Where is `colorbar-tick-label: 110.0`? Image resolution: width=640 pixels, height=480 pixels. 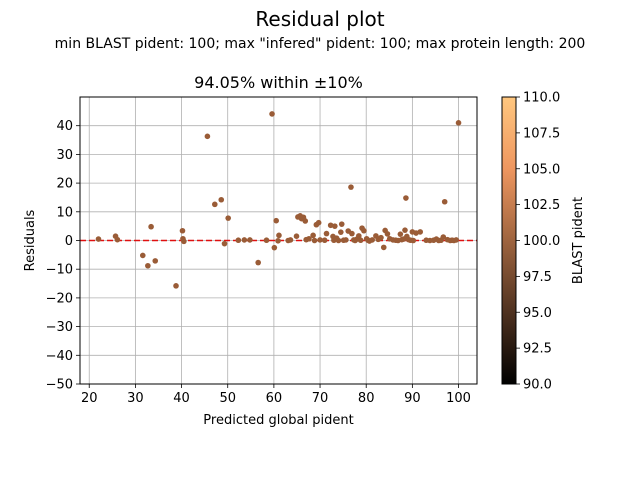
colorbar-tick-label: 110.0 is located at coordinates (541, 98).